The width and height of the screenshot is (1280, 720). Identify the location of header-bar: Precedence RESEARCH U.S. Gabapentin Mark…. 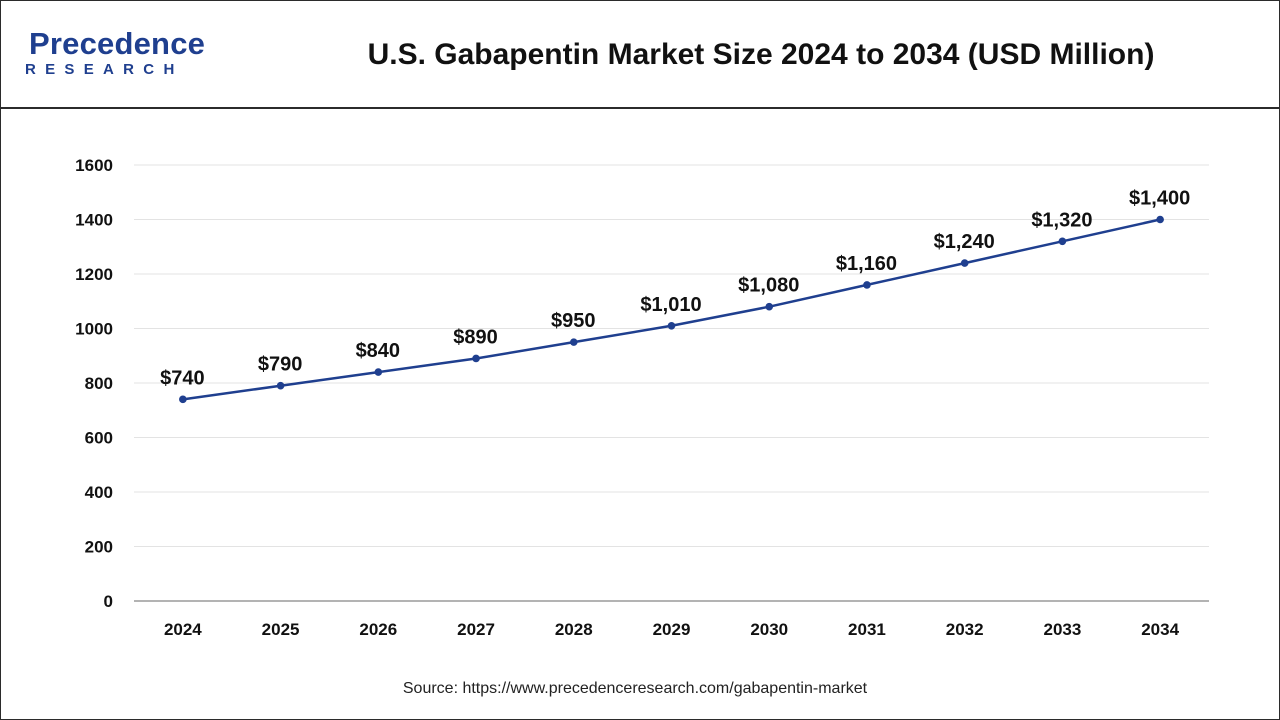
(640, 55).